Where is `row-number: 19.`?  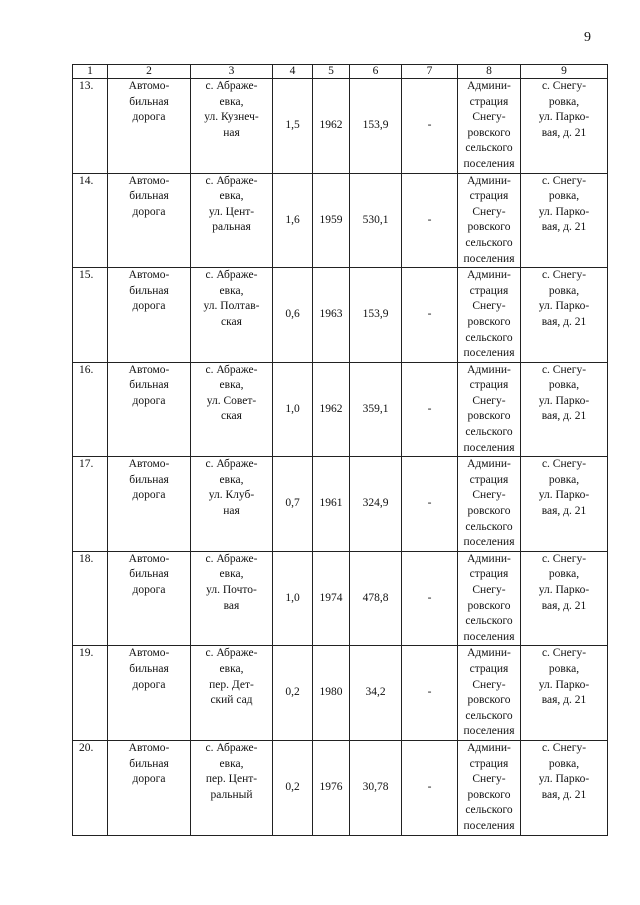 row-number: 19. is located at coordinates (90, 693).